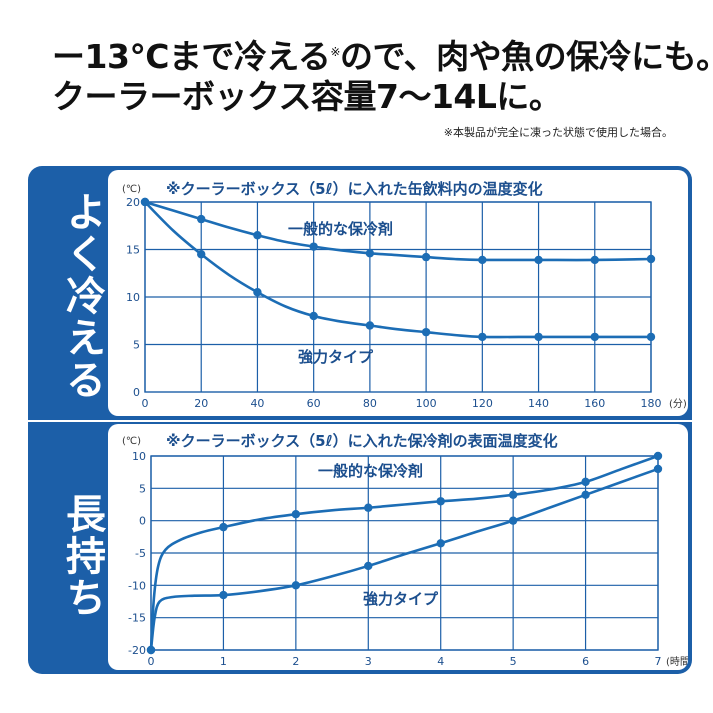 Image resolution: width=713 pixels, height=713 pixels. I want to click on x-axis-unit: (分), so click(678, 404).